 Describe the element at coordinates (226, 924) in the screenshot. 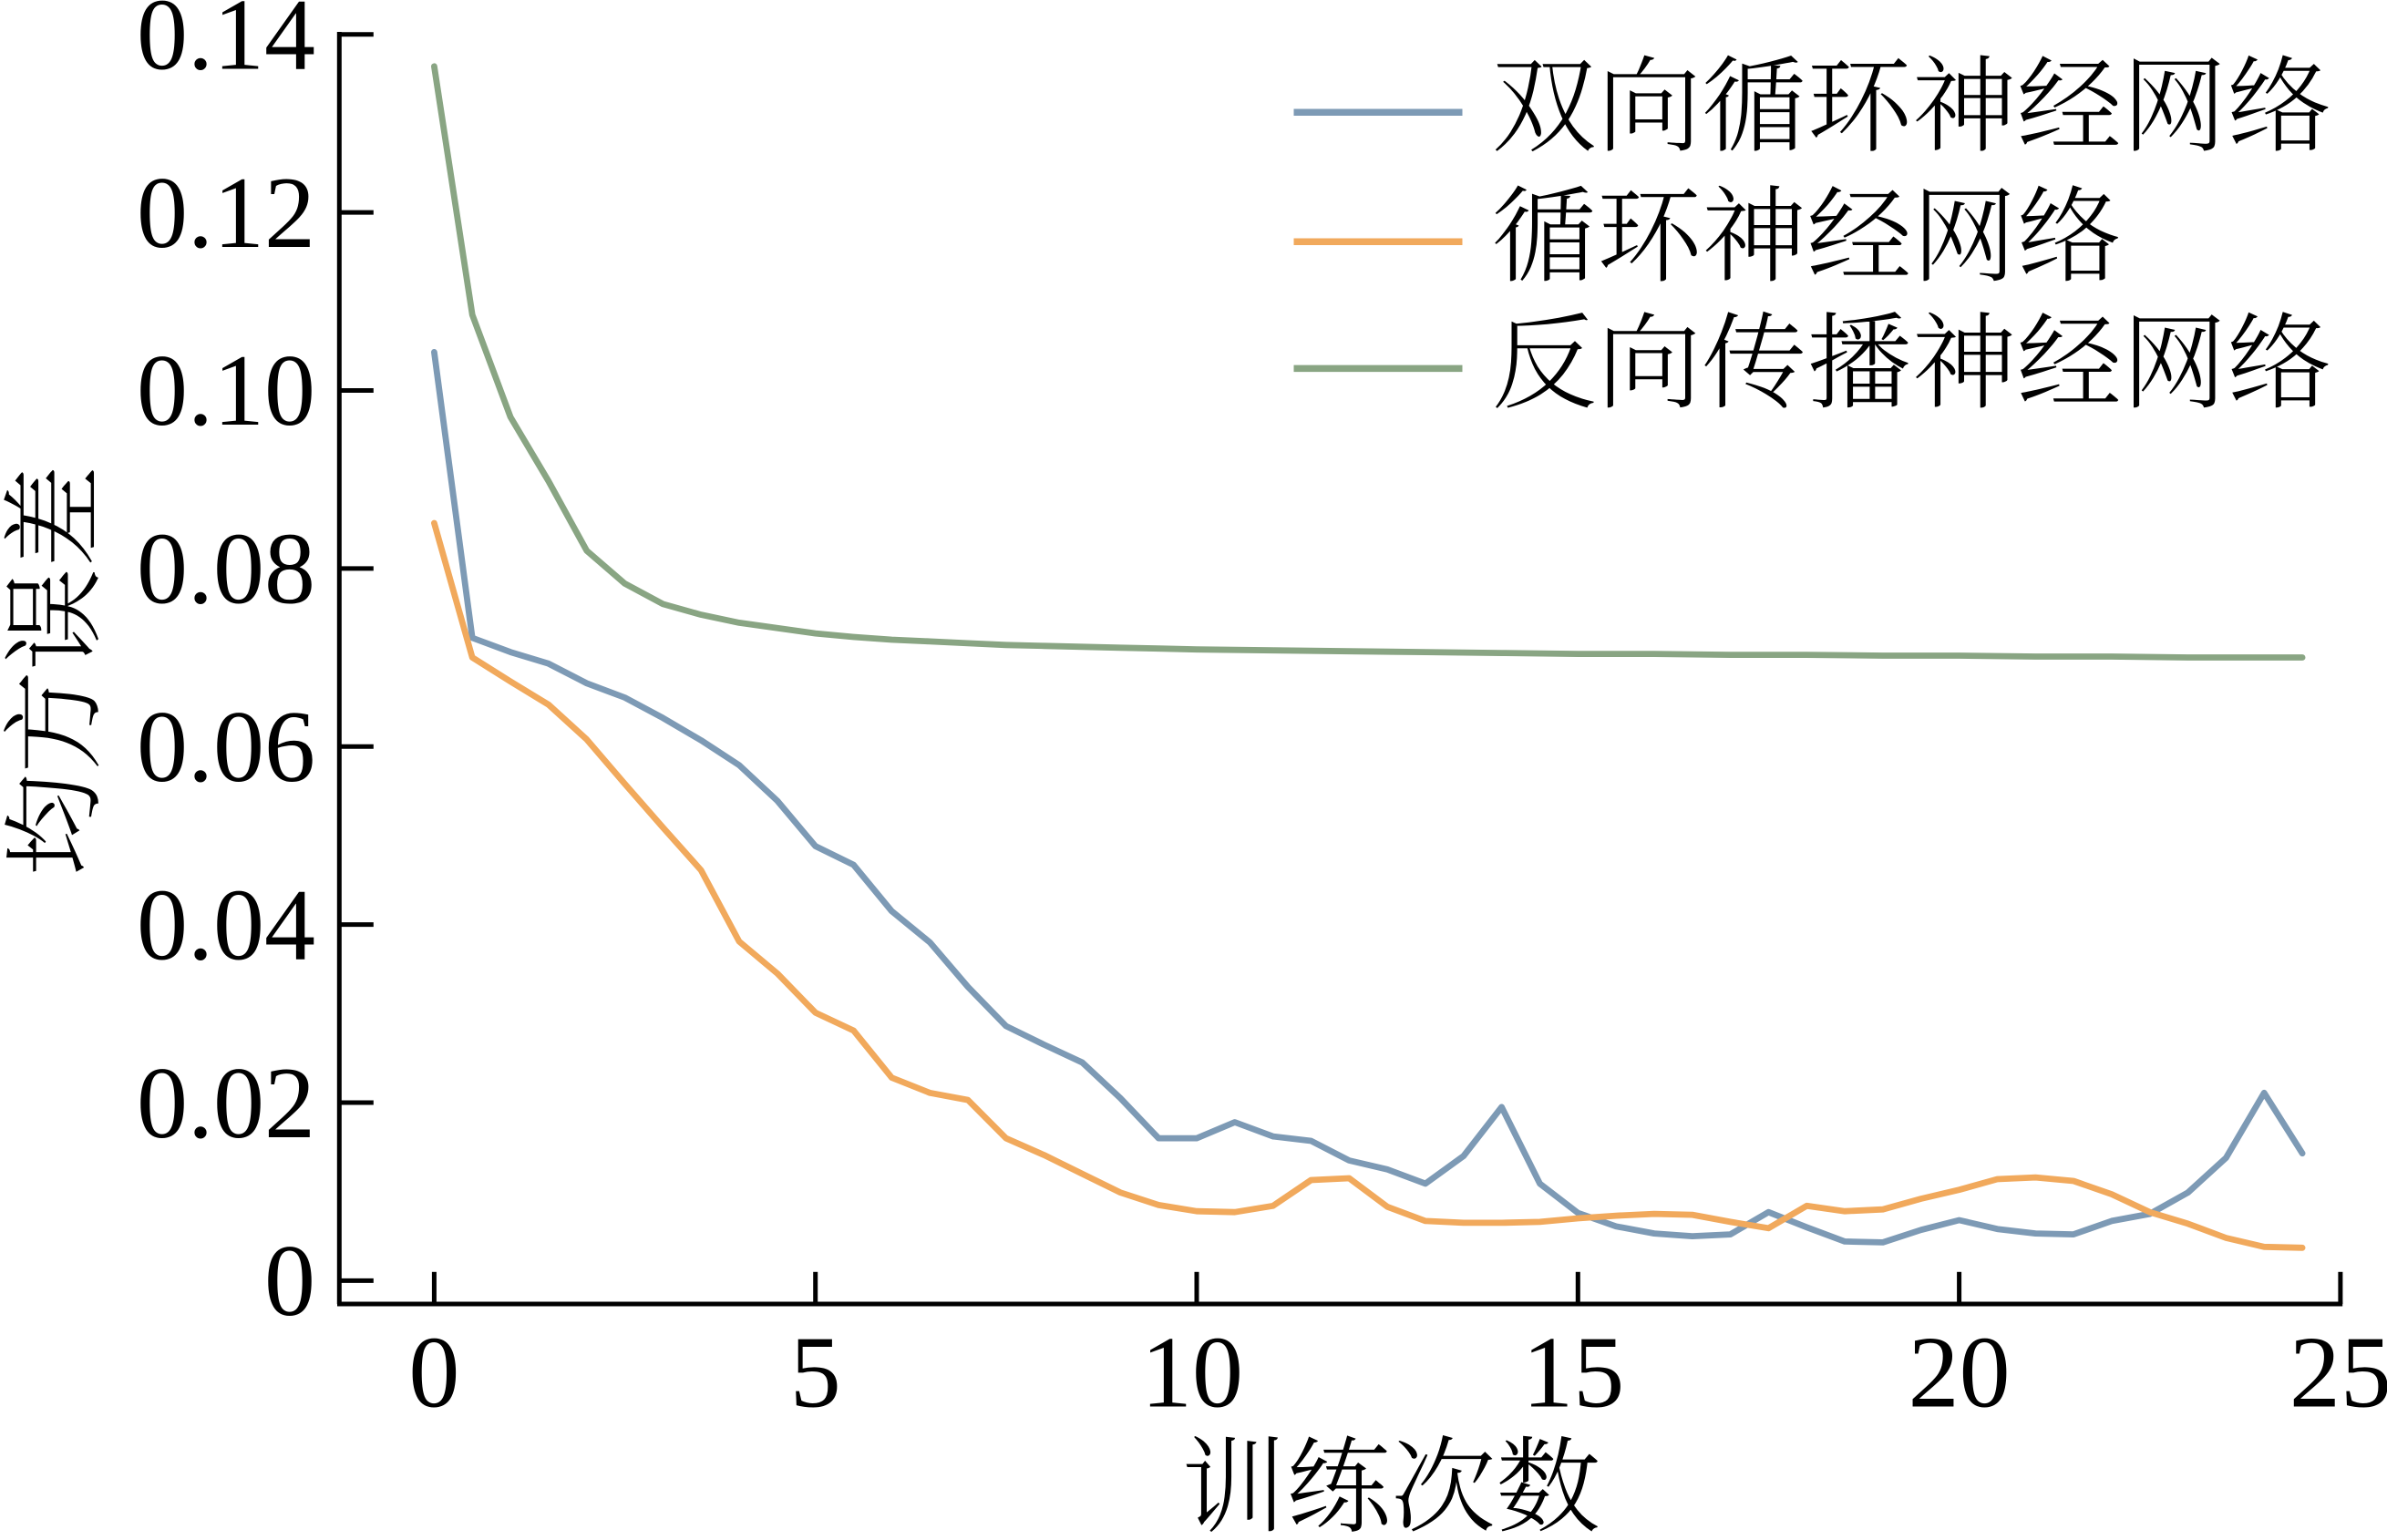

I see `svg-text: 0.04` at that location.